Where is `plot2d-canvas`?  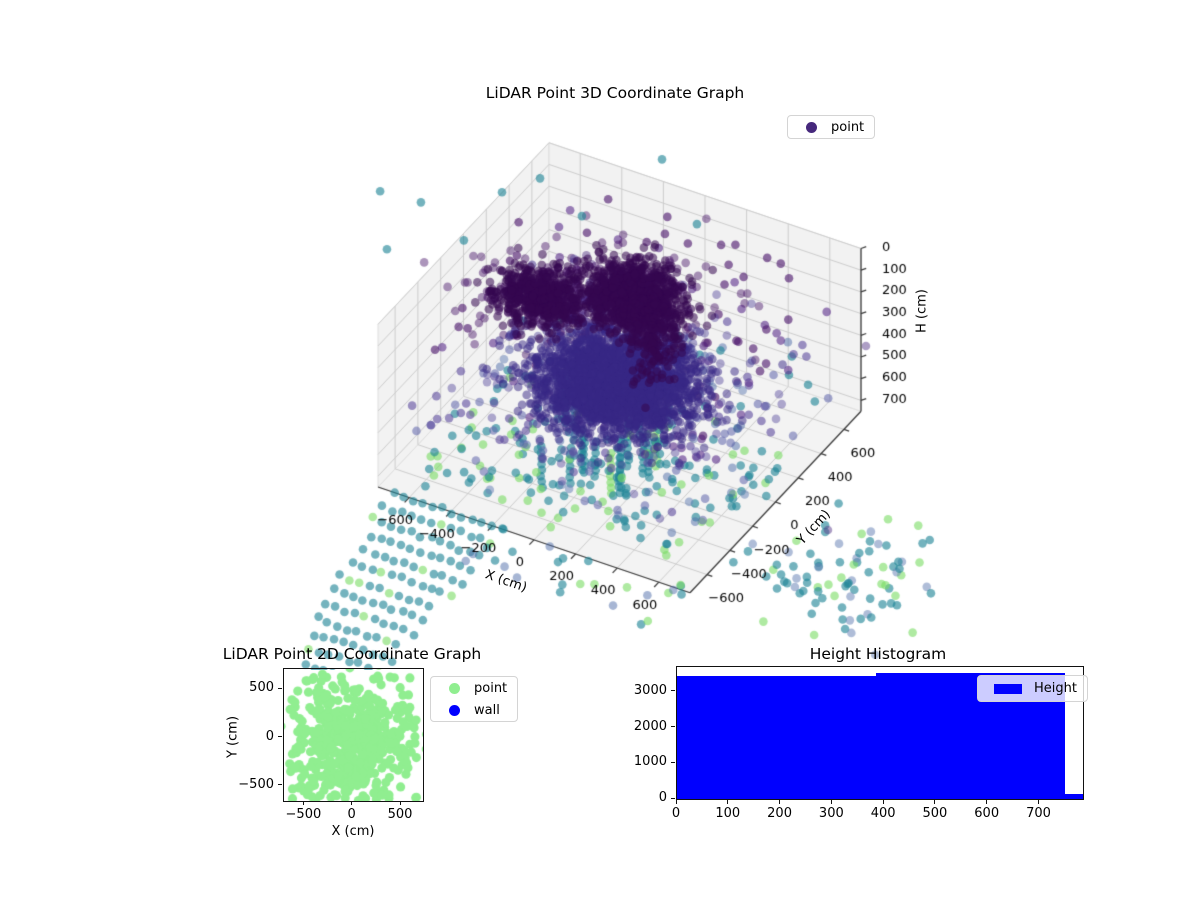
plot2d-canvas is located at coordinates (353, 735).